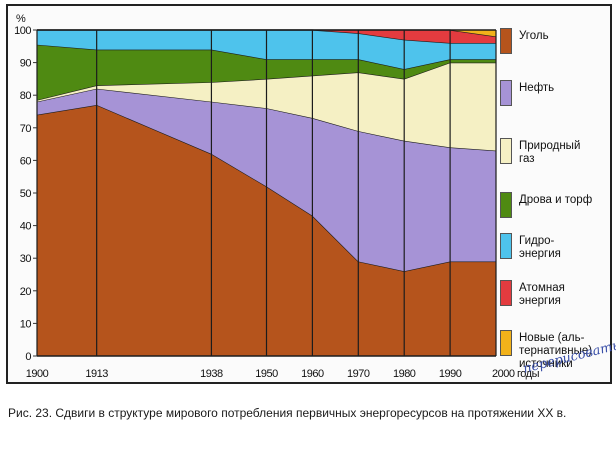  Describe the element at coordinates (26, 161) in the screenshot. I see `y-tick-label: 60` at that location.